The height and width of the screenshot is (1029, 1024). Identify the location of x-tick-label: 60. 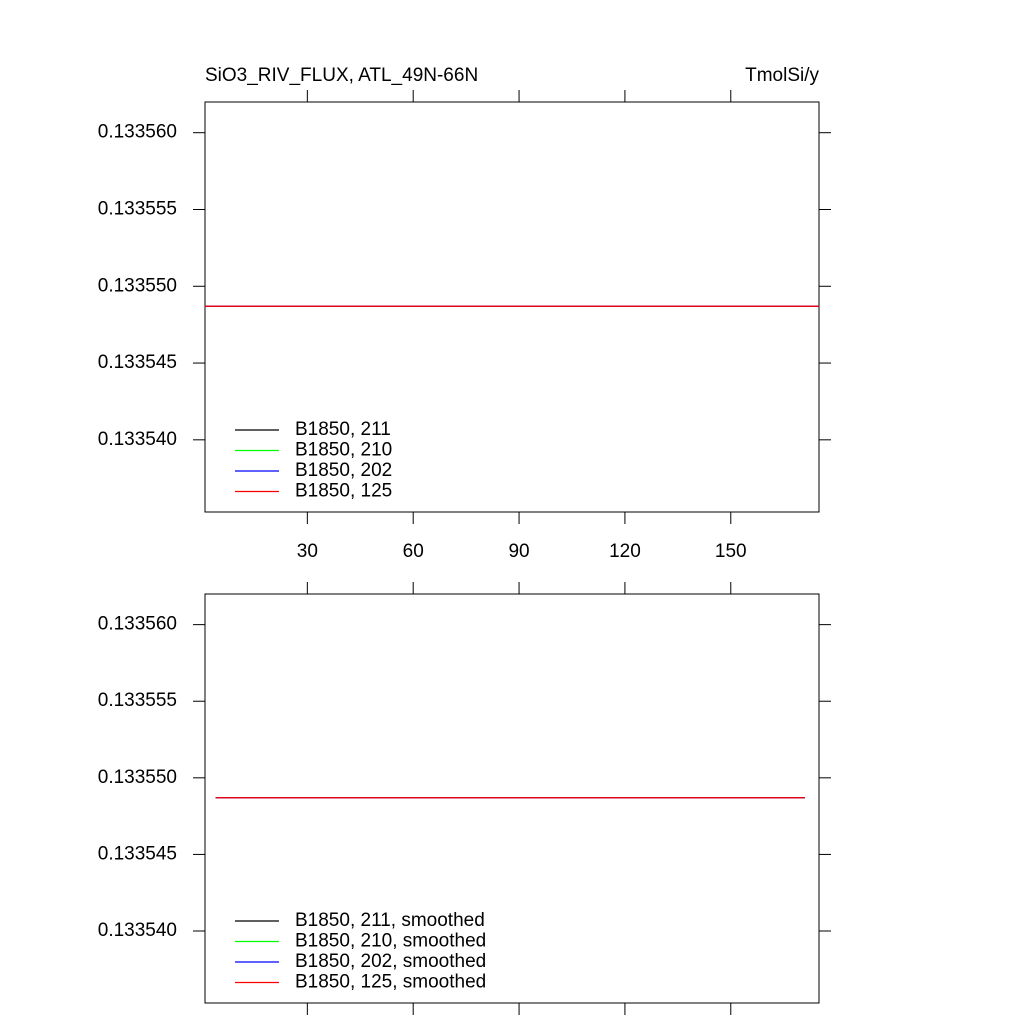
(413, 551).